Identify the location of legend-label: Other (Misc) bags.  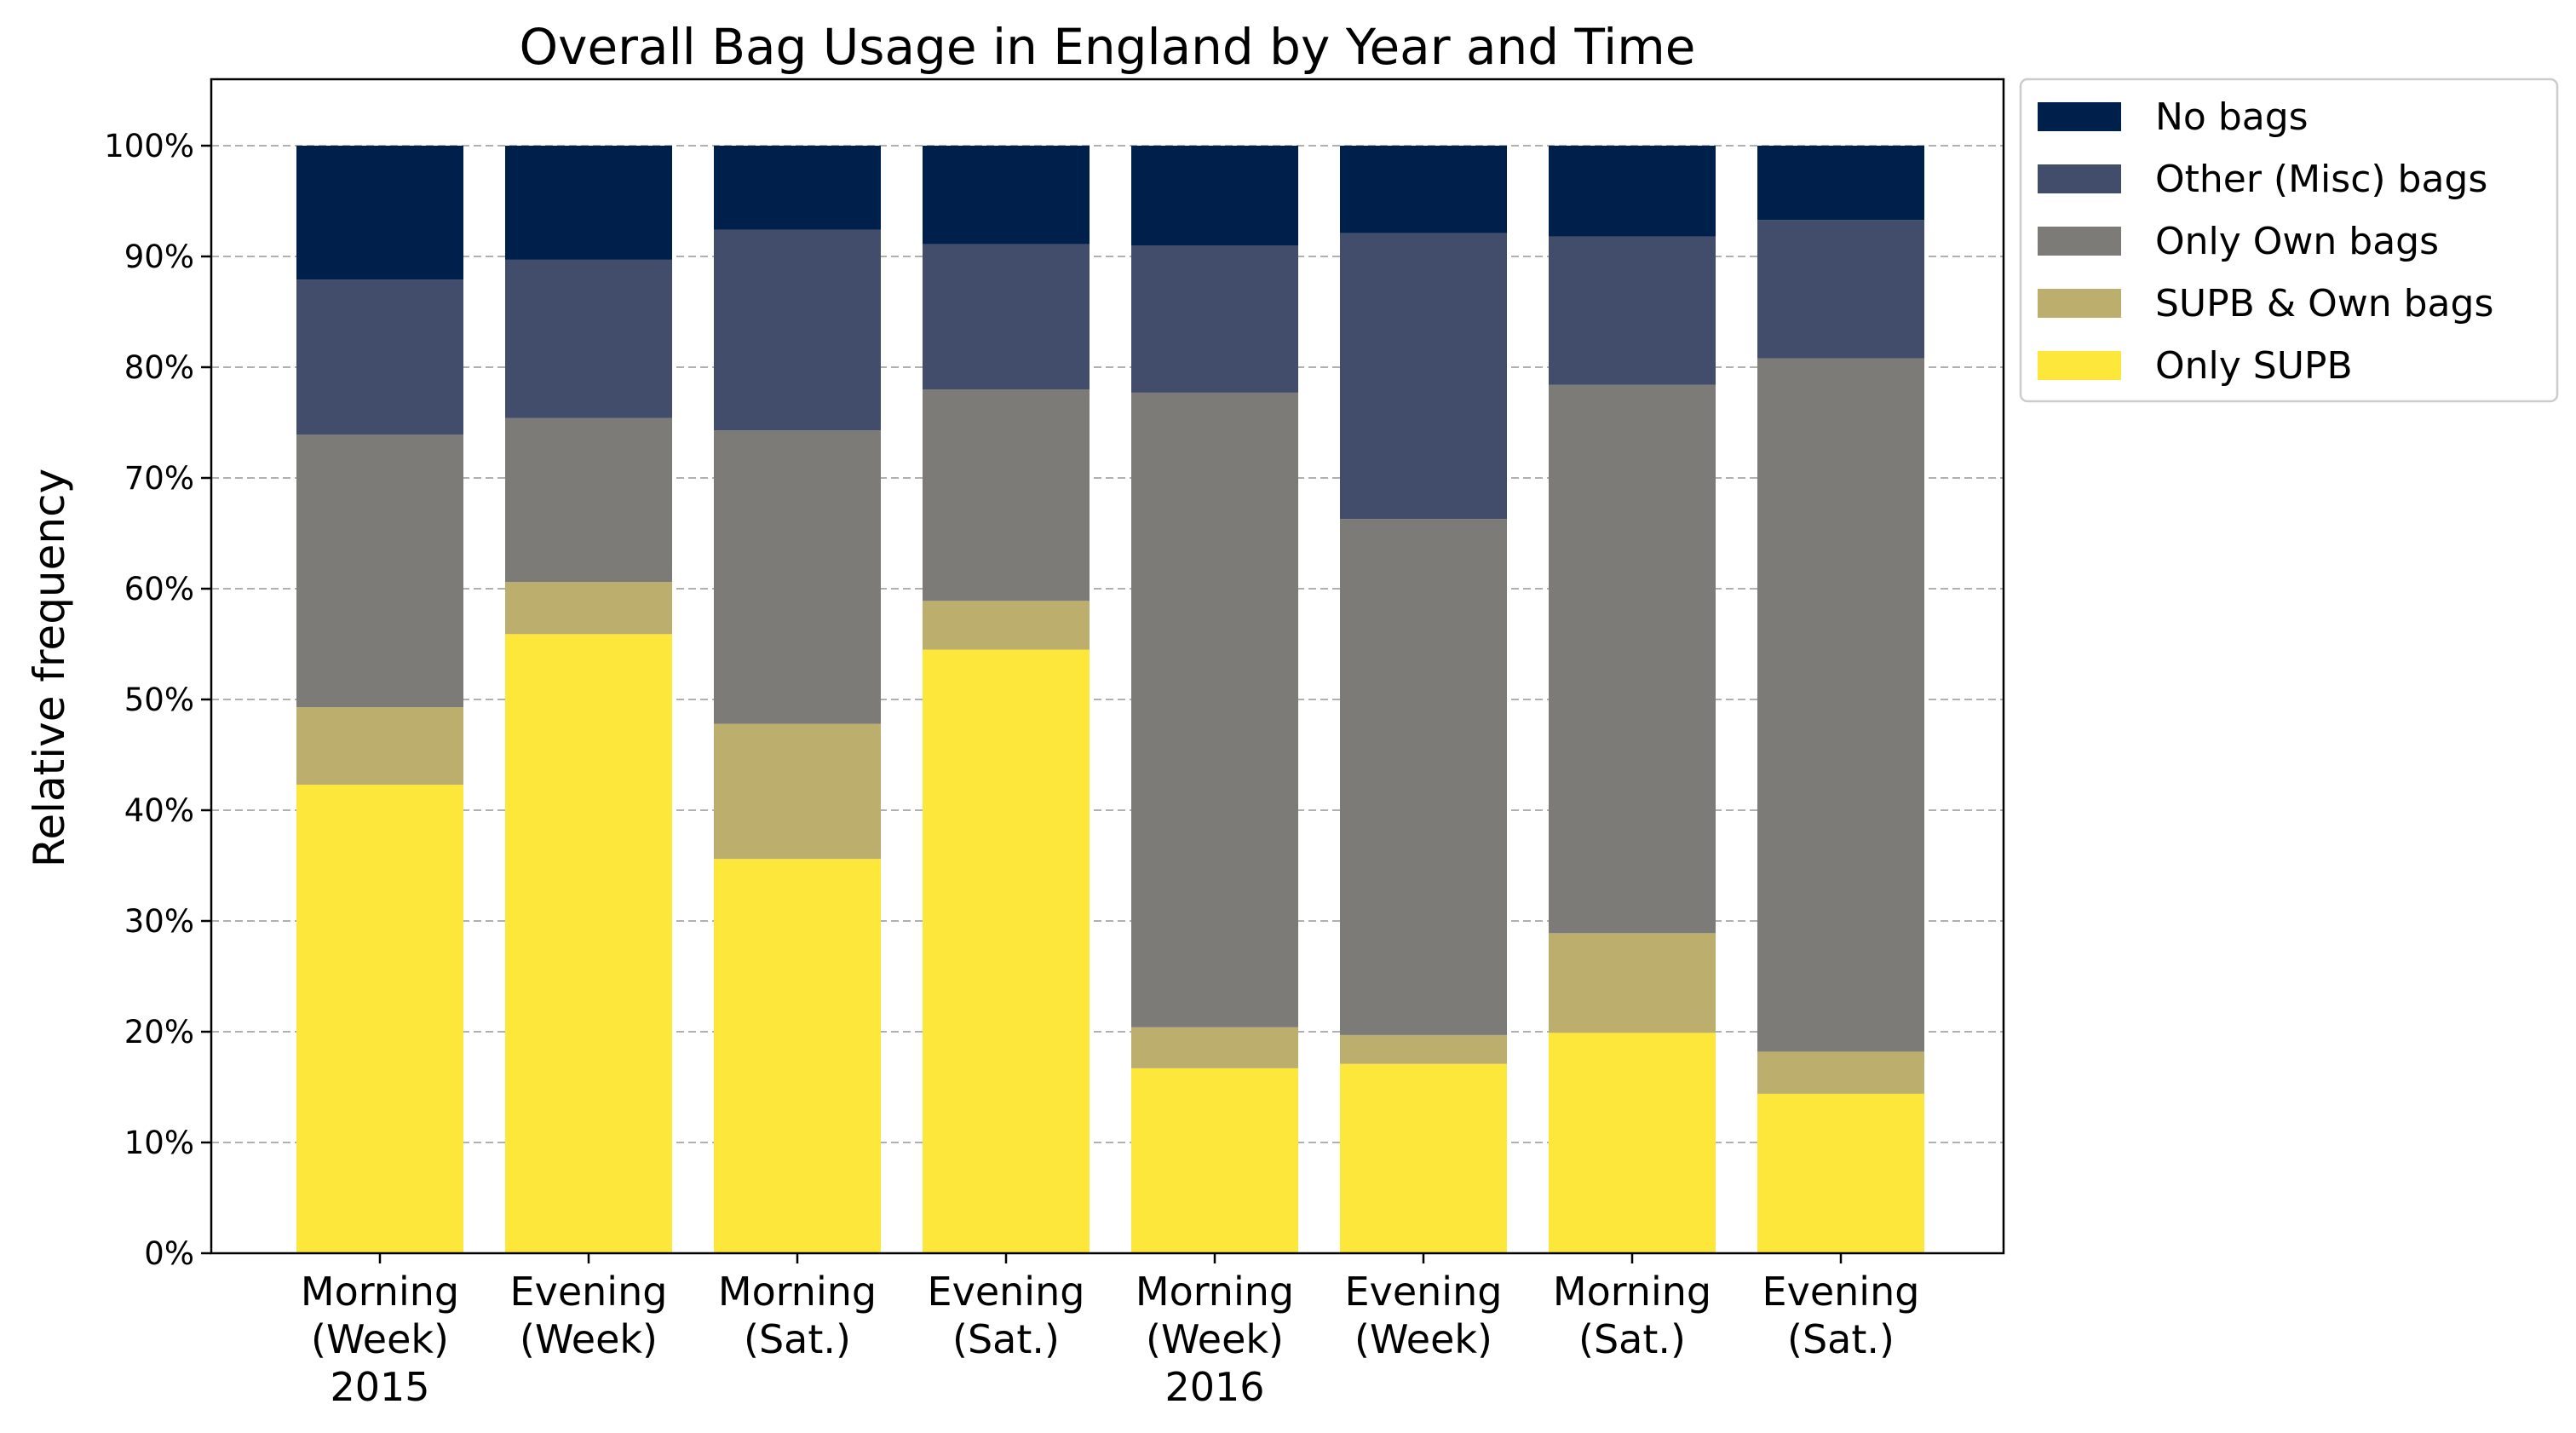
(2321, 180).